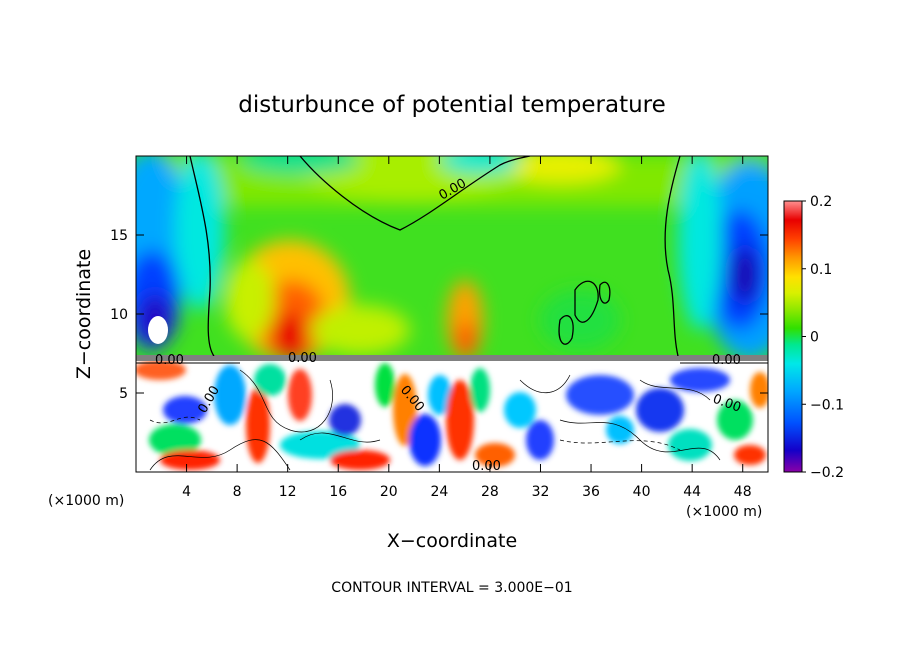 The height and width of the screenshot is (654, 904). Describe the element at coordinates (452, 359) in the screenshot. I see `interface-band` at that location.